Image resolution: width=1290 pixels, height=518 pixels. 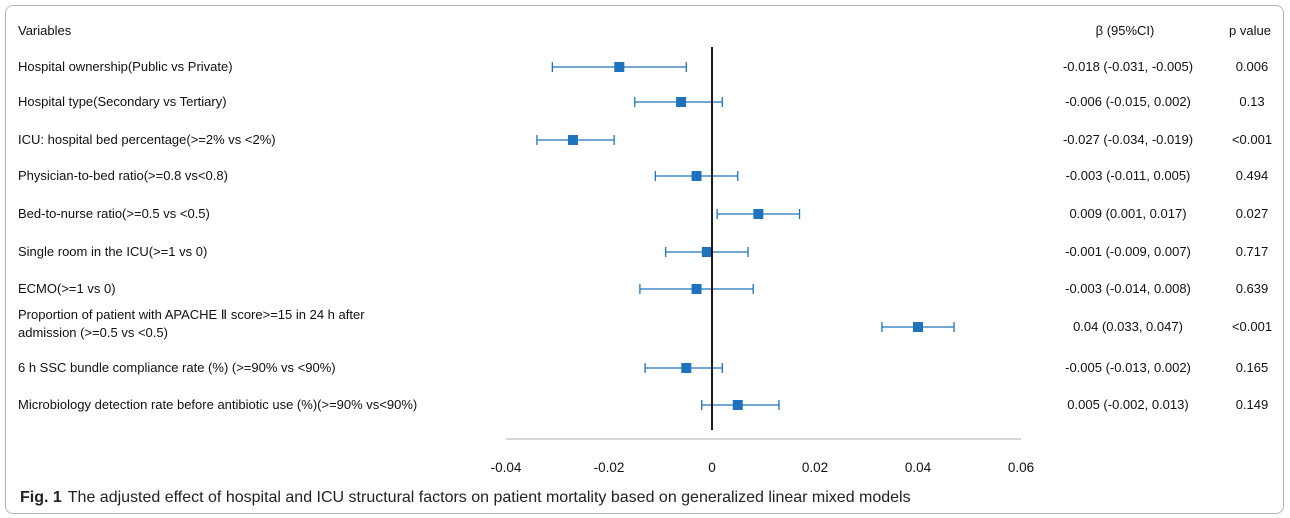 What do you see at coordinates (123, 175) in the screenshot?
I see `variable-label: Physician-to-bed ratio(>=0.8 vs<0.8)` at bounding box center [123, 175].